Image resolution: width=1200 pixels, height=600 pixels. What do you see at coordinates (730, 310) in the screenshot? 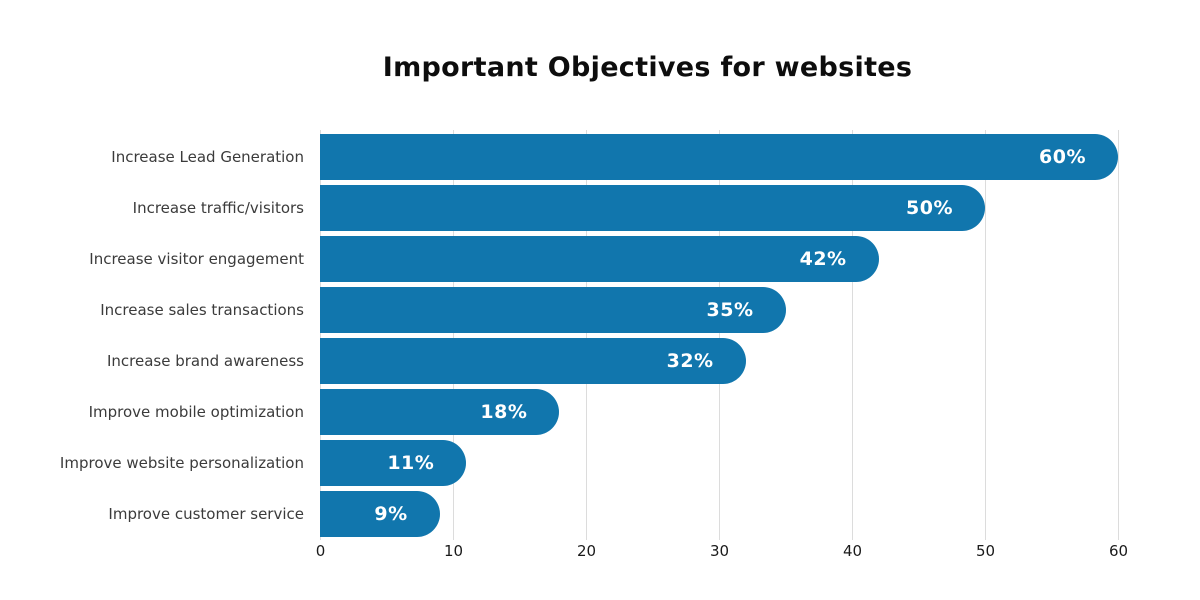
I see `bar-value-label: 35%` at bounding box center [730, 310].